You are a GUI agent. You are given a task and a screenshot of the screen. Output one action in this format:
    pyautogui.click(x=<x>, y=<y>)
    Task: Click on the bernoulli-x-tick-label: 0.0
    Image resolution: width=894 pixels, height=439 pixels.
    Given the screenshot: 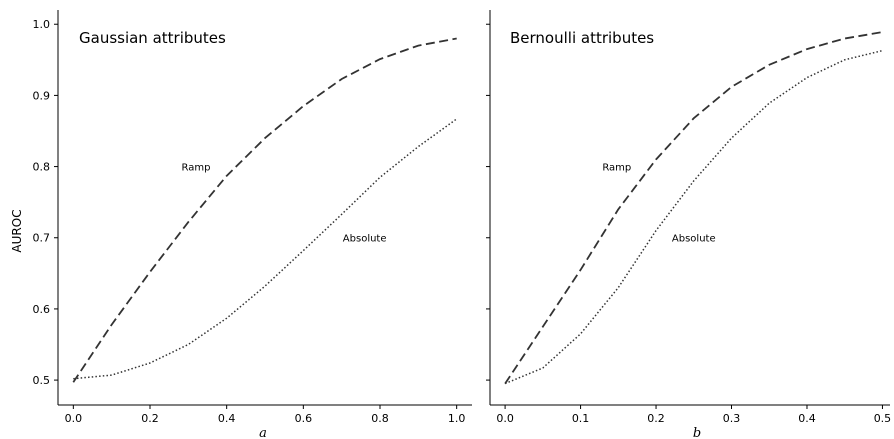 What is the action you would take?
    pyautogui.click(x=505, y=418)
    